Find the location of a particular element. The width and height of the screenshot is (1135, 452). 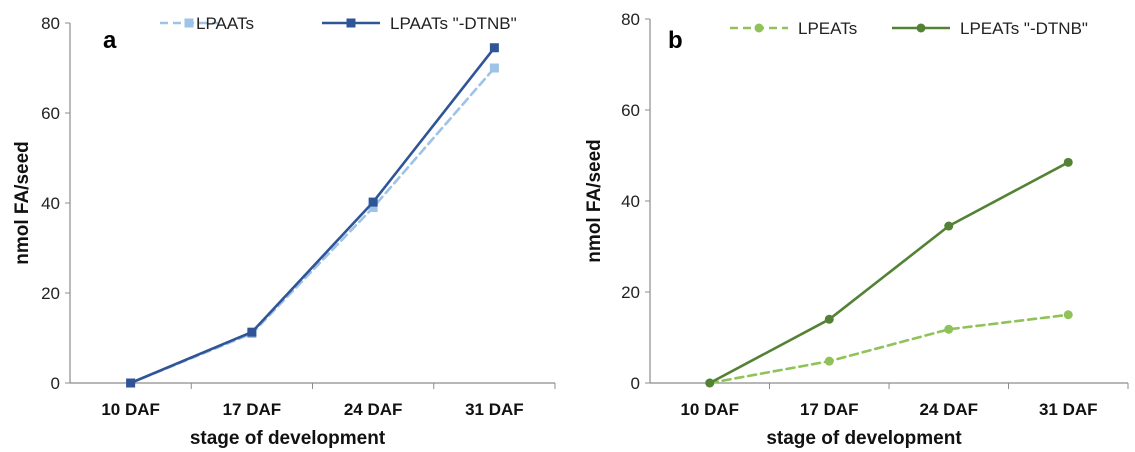

panel-label: a is located at coordinates (110, 40).